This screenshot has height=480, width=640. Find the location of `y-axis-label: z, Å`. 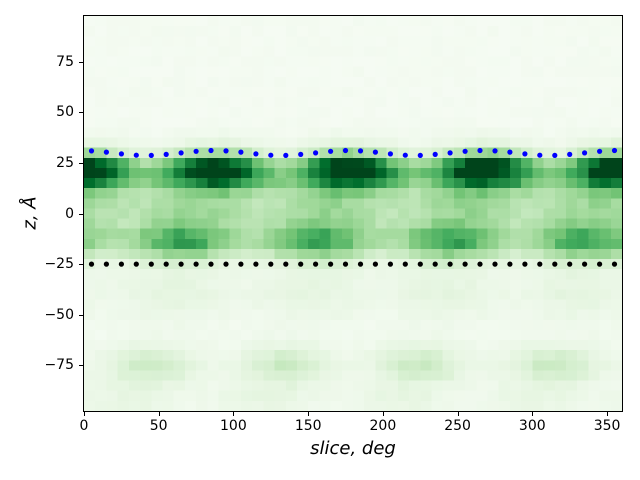

y-axis-label: z, Å is located at coordinates (30, 213).